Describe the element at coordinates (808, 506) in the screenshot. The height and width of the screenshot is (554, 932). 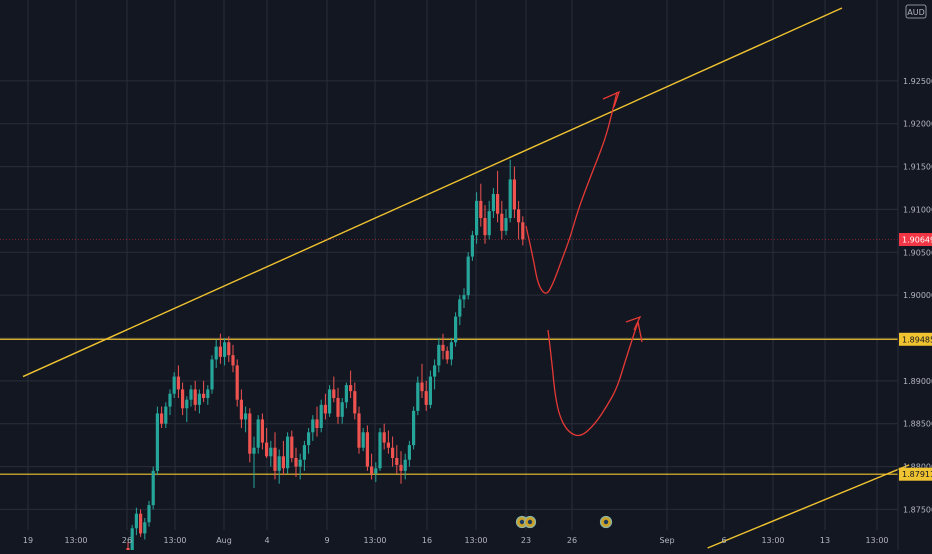
I see `trendline` at that location.